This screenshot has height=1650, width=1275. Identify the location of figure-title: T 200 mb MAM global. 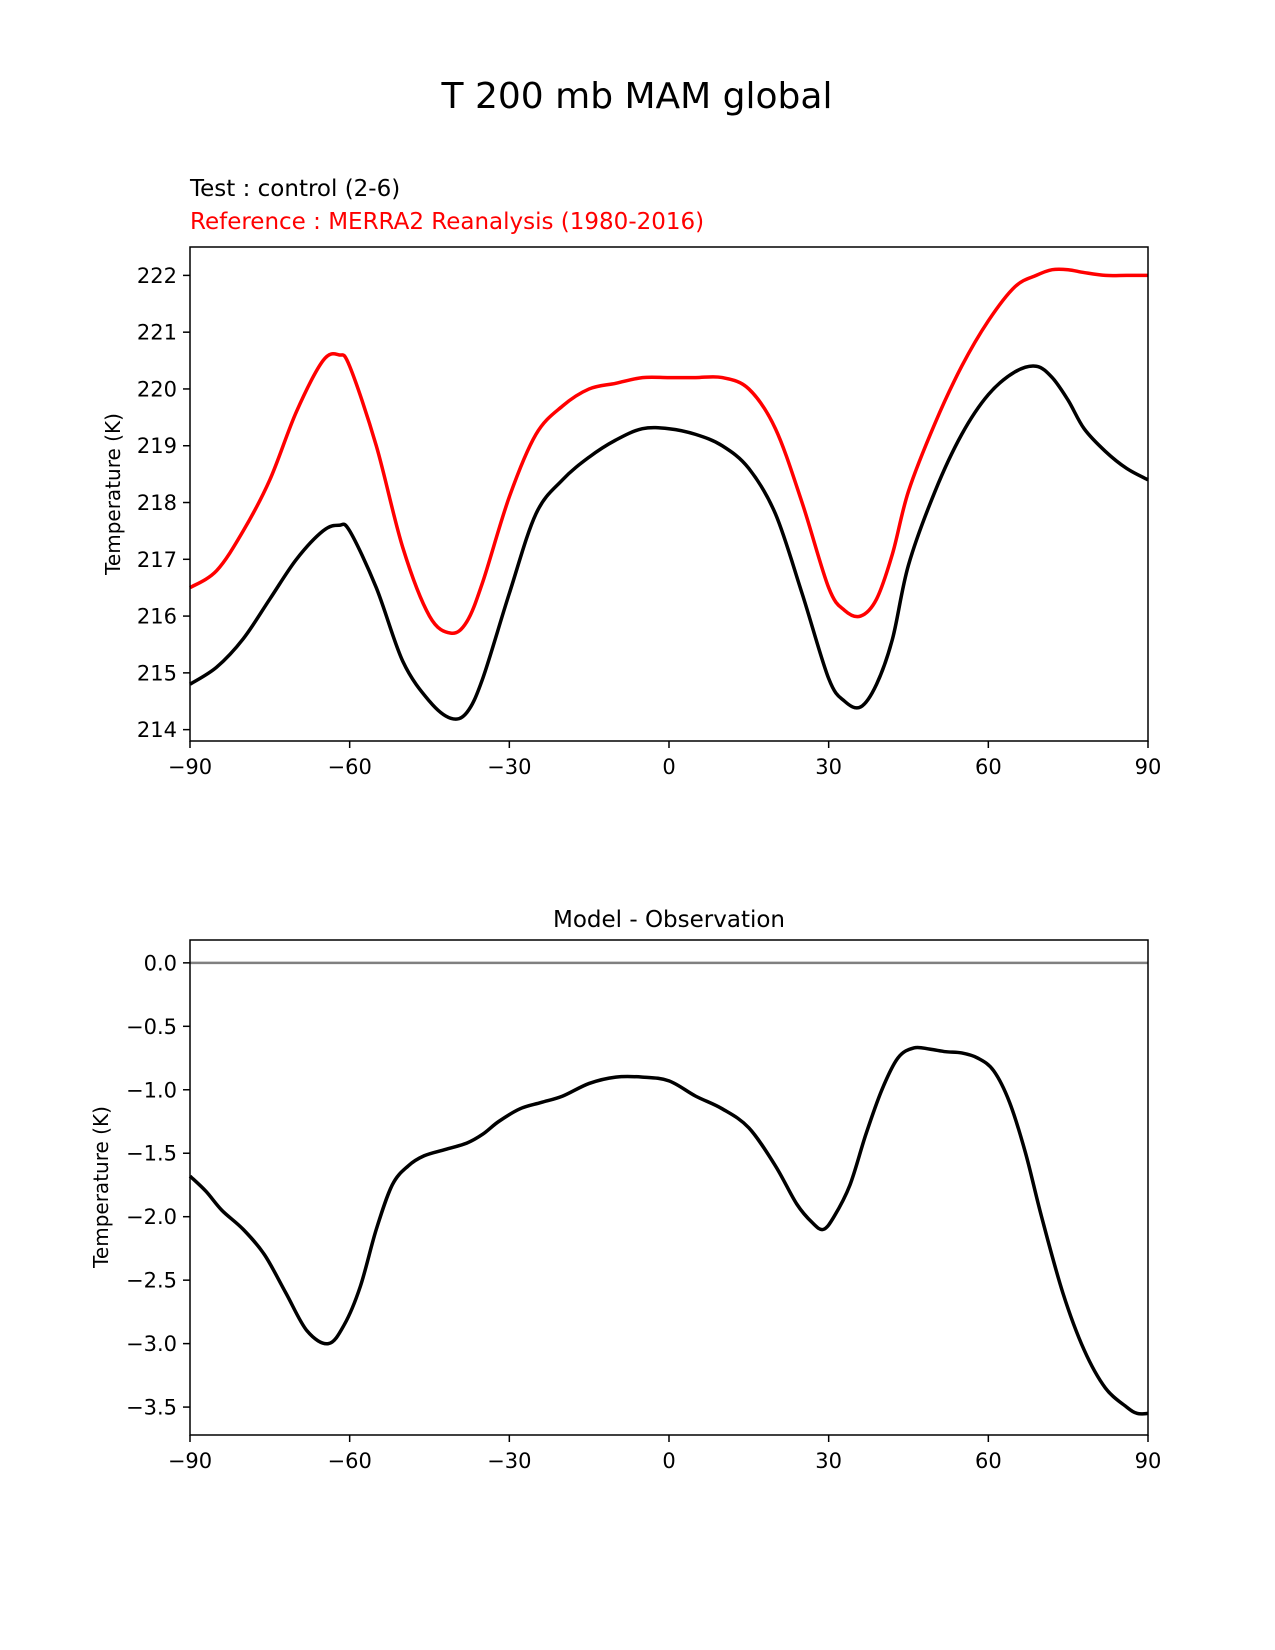
(637, 96).